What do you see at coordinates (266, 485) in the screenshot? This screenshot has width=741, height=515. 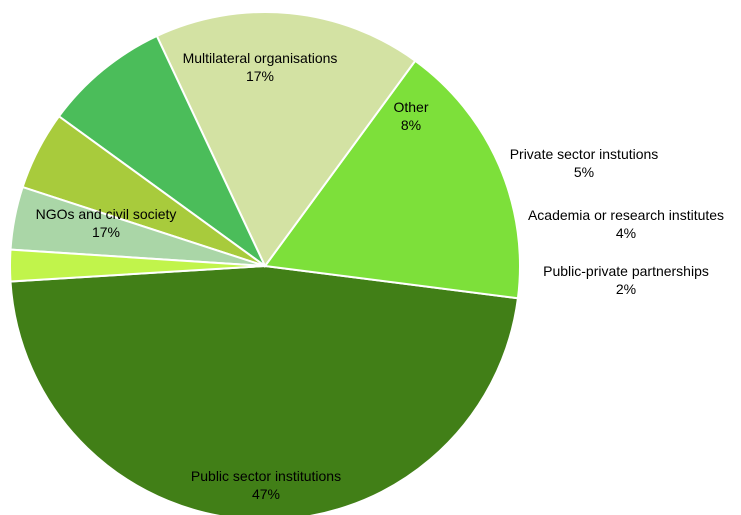 I see `slice-label: Public sector institutions 47%` at bounding box center [266, 485].